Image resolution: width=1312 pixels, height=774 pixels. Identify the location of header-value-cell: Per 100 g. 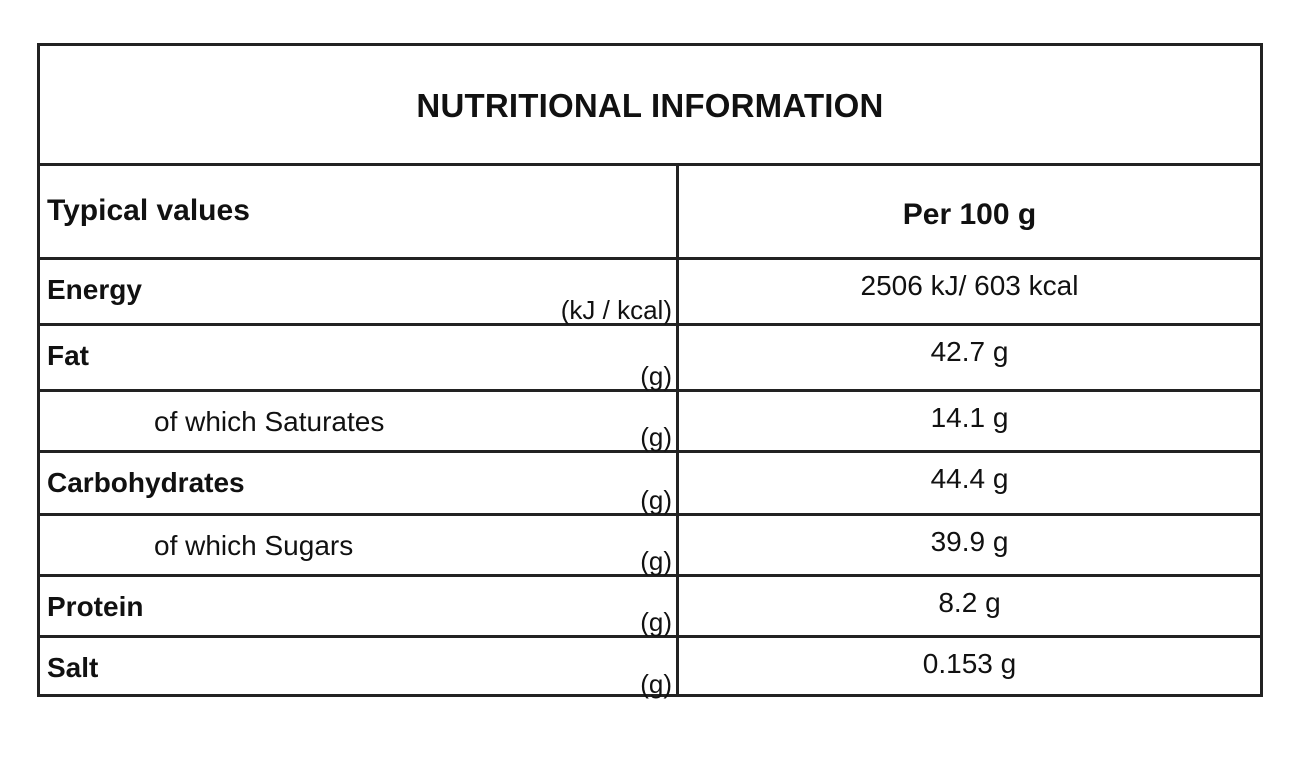
(969, 211).